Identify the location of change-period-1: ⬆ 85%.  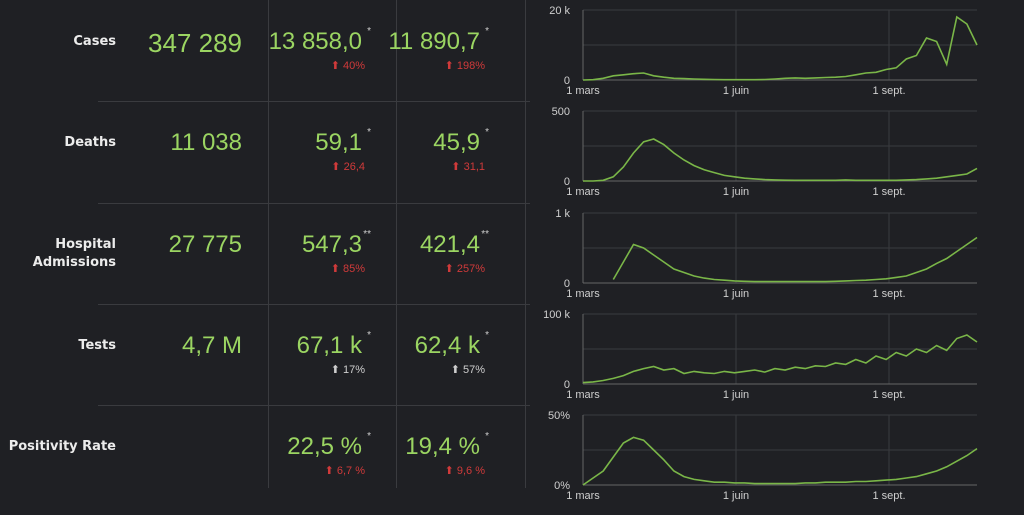
(347, 269).